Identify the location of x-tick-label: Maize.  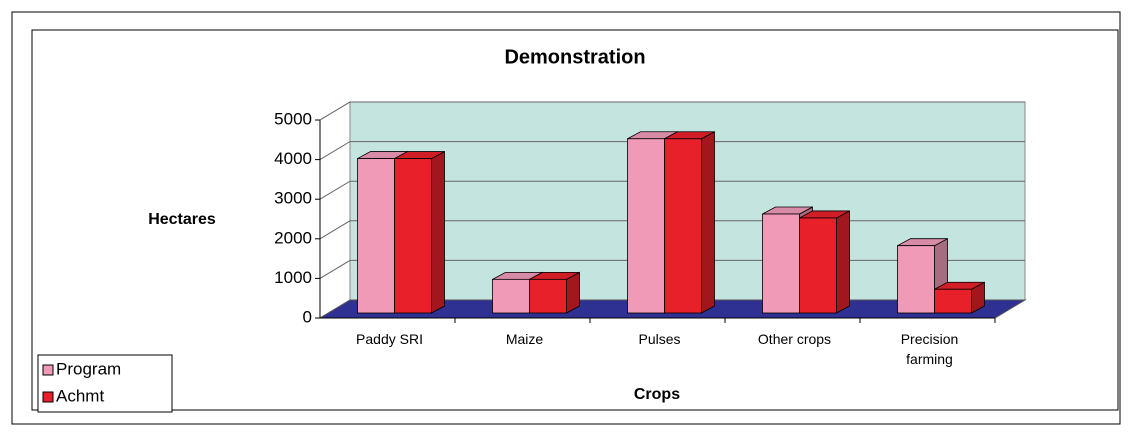
(524, 339).